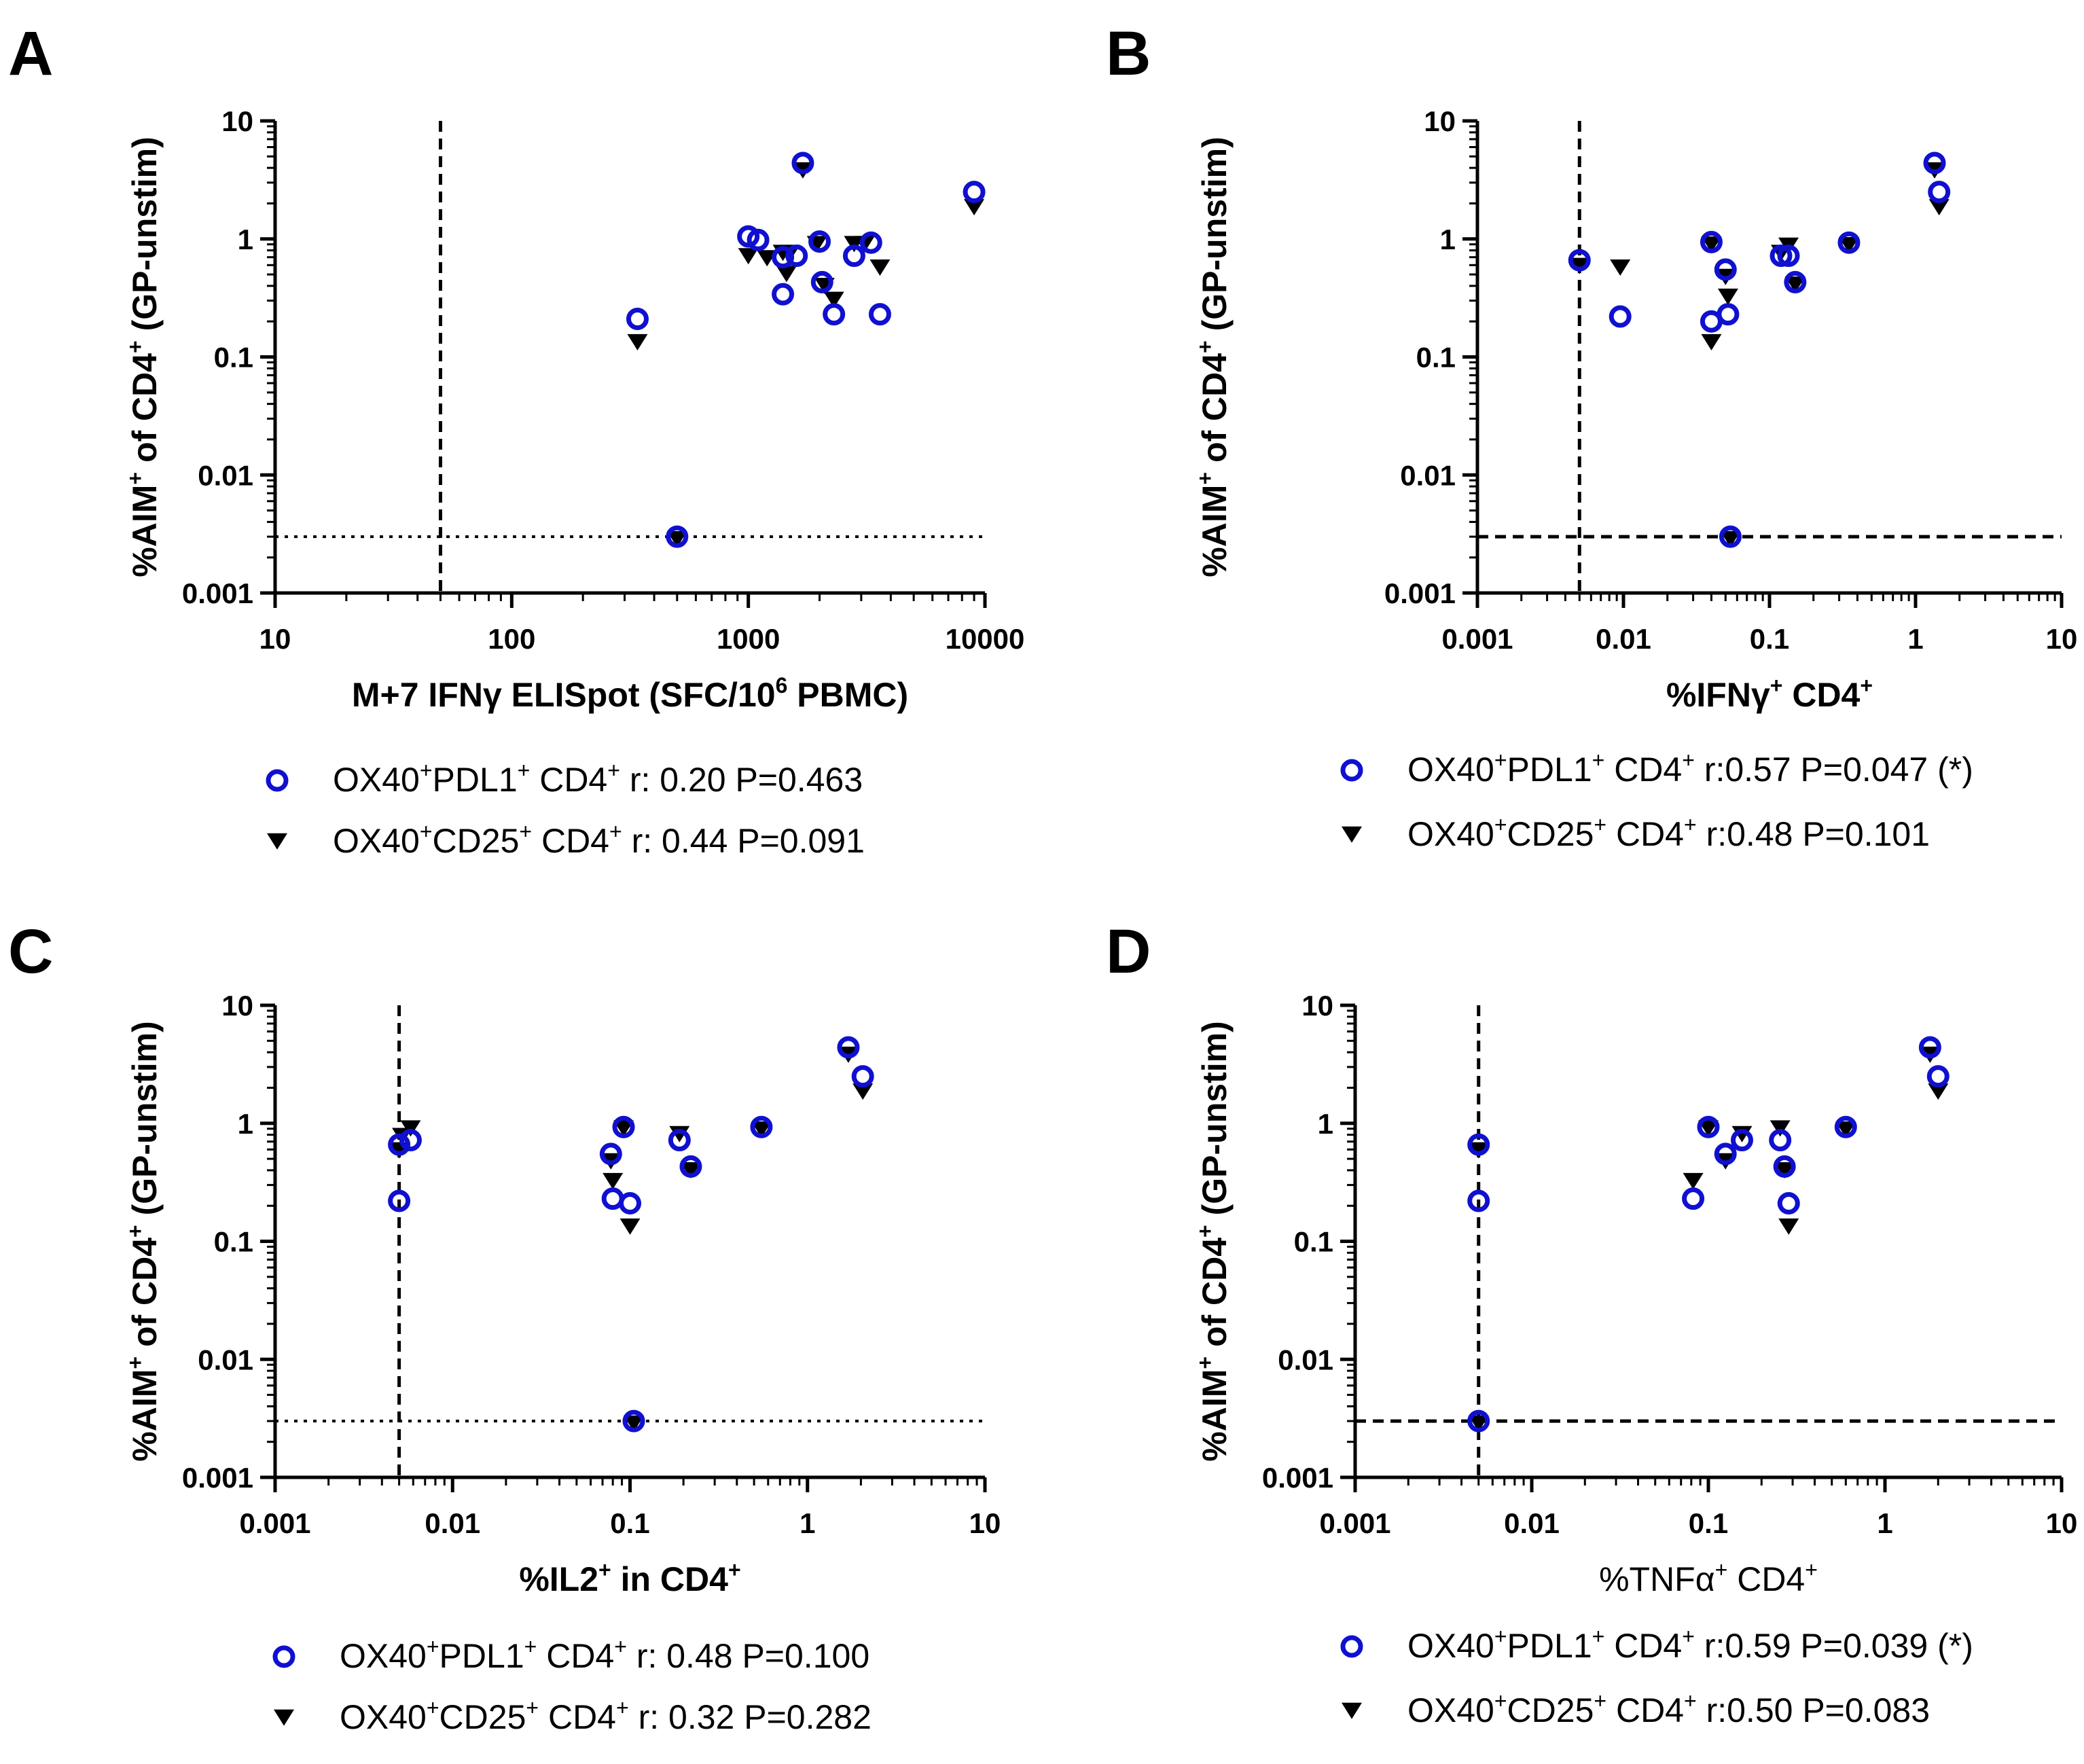 Image resolution: width=2084 pixels, height=1764 pixels. I want to click on legend-entry-2: OX40+CD25+ CD4+ r: 0.44 P=0.091, so click(599, 839).